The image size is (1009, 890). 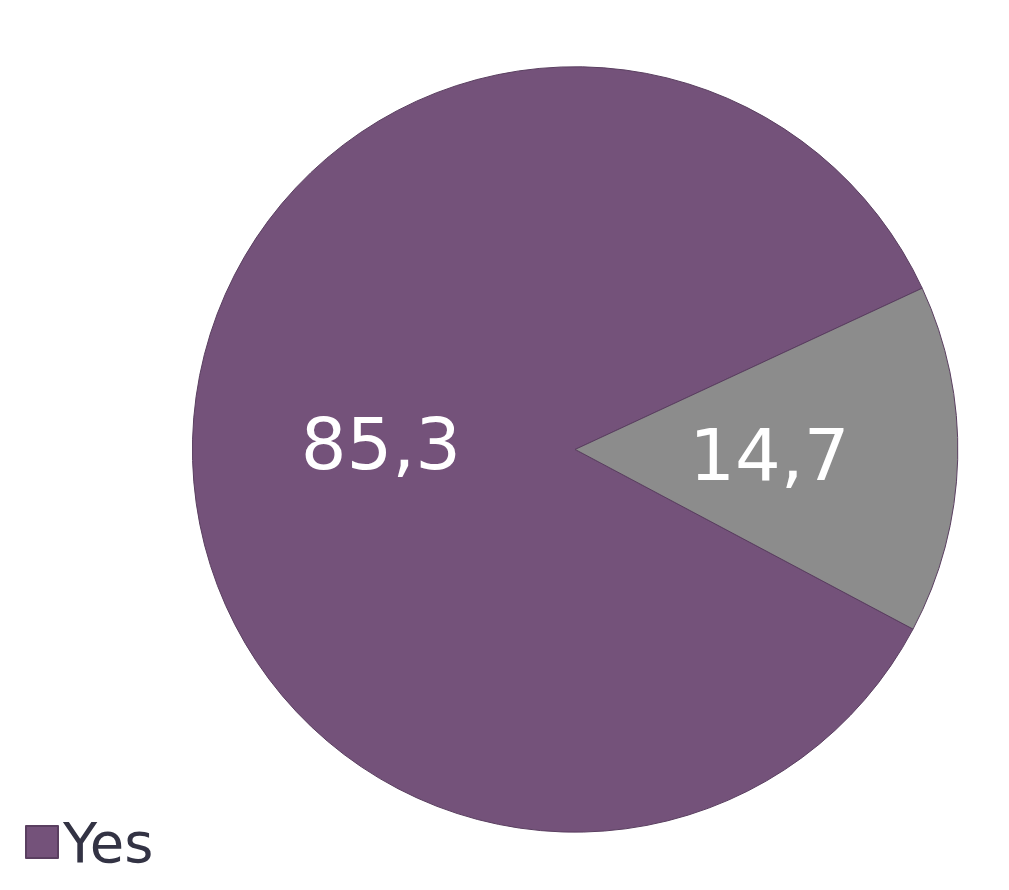 I want to click on legend-label: Yes, so click(x=108, y=842).